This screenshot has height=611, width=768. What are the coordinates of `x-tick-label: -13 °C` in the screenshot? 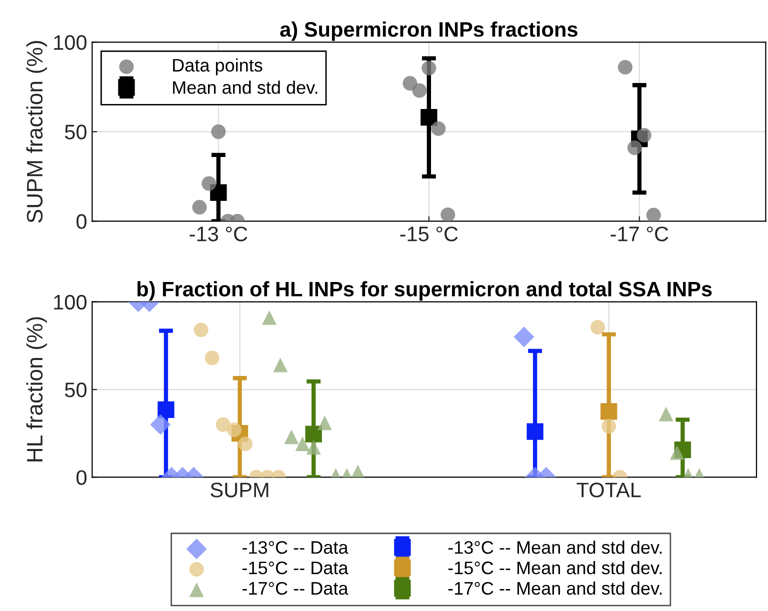 It's located at (219, 234).